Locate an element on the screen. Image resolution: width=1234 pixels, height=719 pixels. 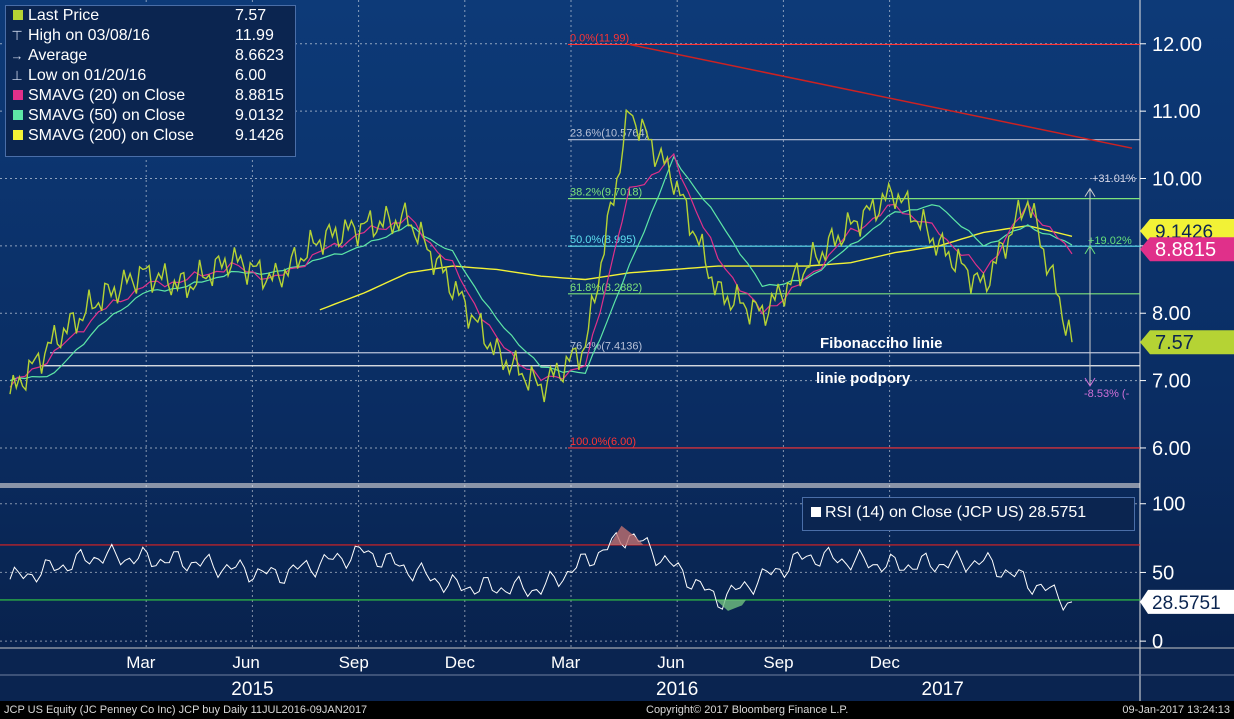
pct-down-label: -8.53% (- is located at coordinates (1107, 394).